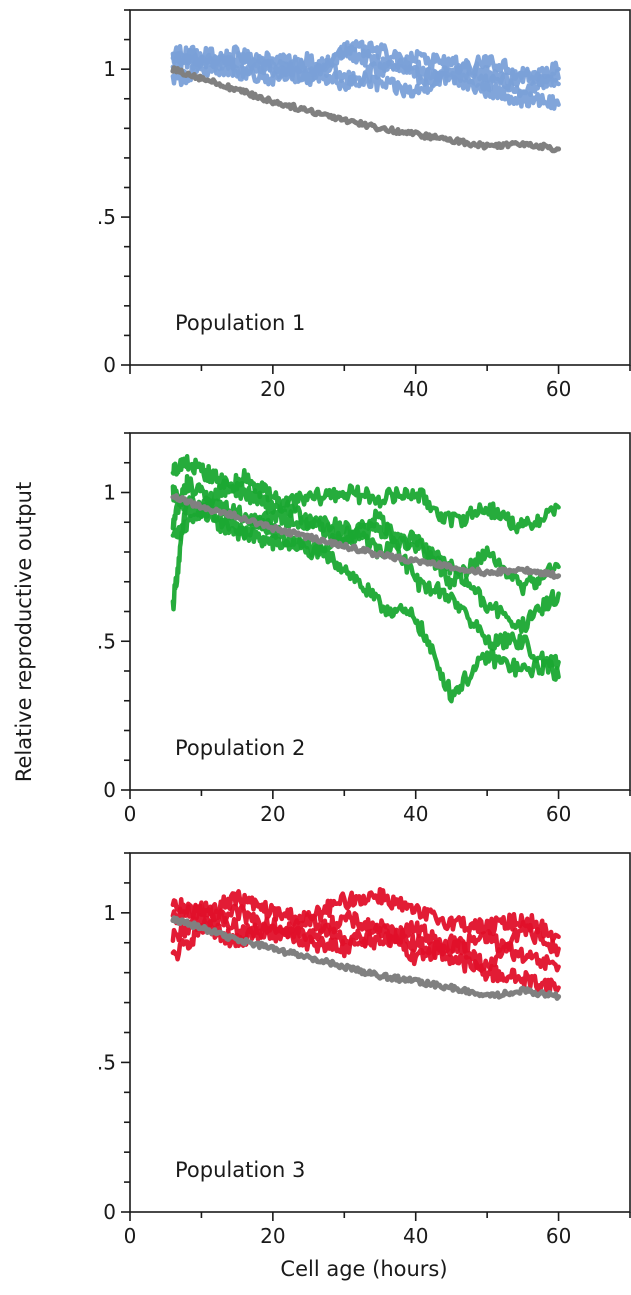 The image size is (631, 1295). What do you see at coordinates (240, 1170) in the screenshot?
I see `population-label: Population 3` at bounding box center [240, 1170].